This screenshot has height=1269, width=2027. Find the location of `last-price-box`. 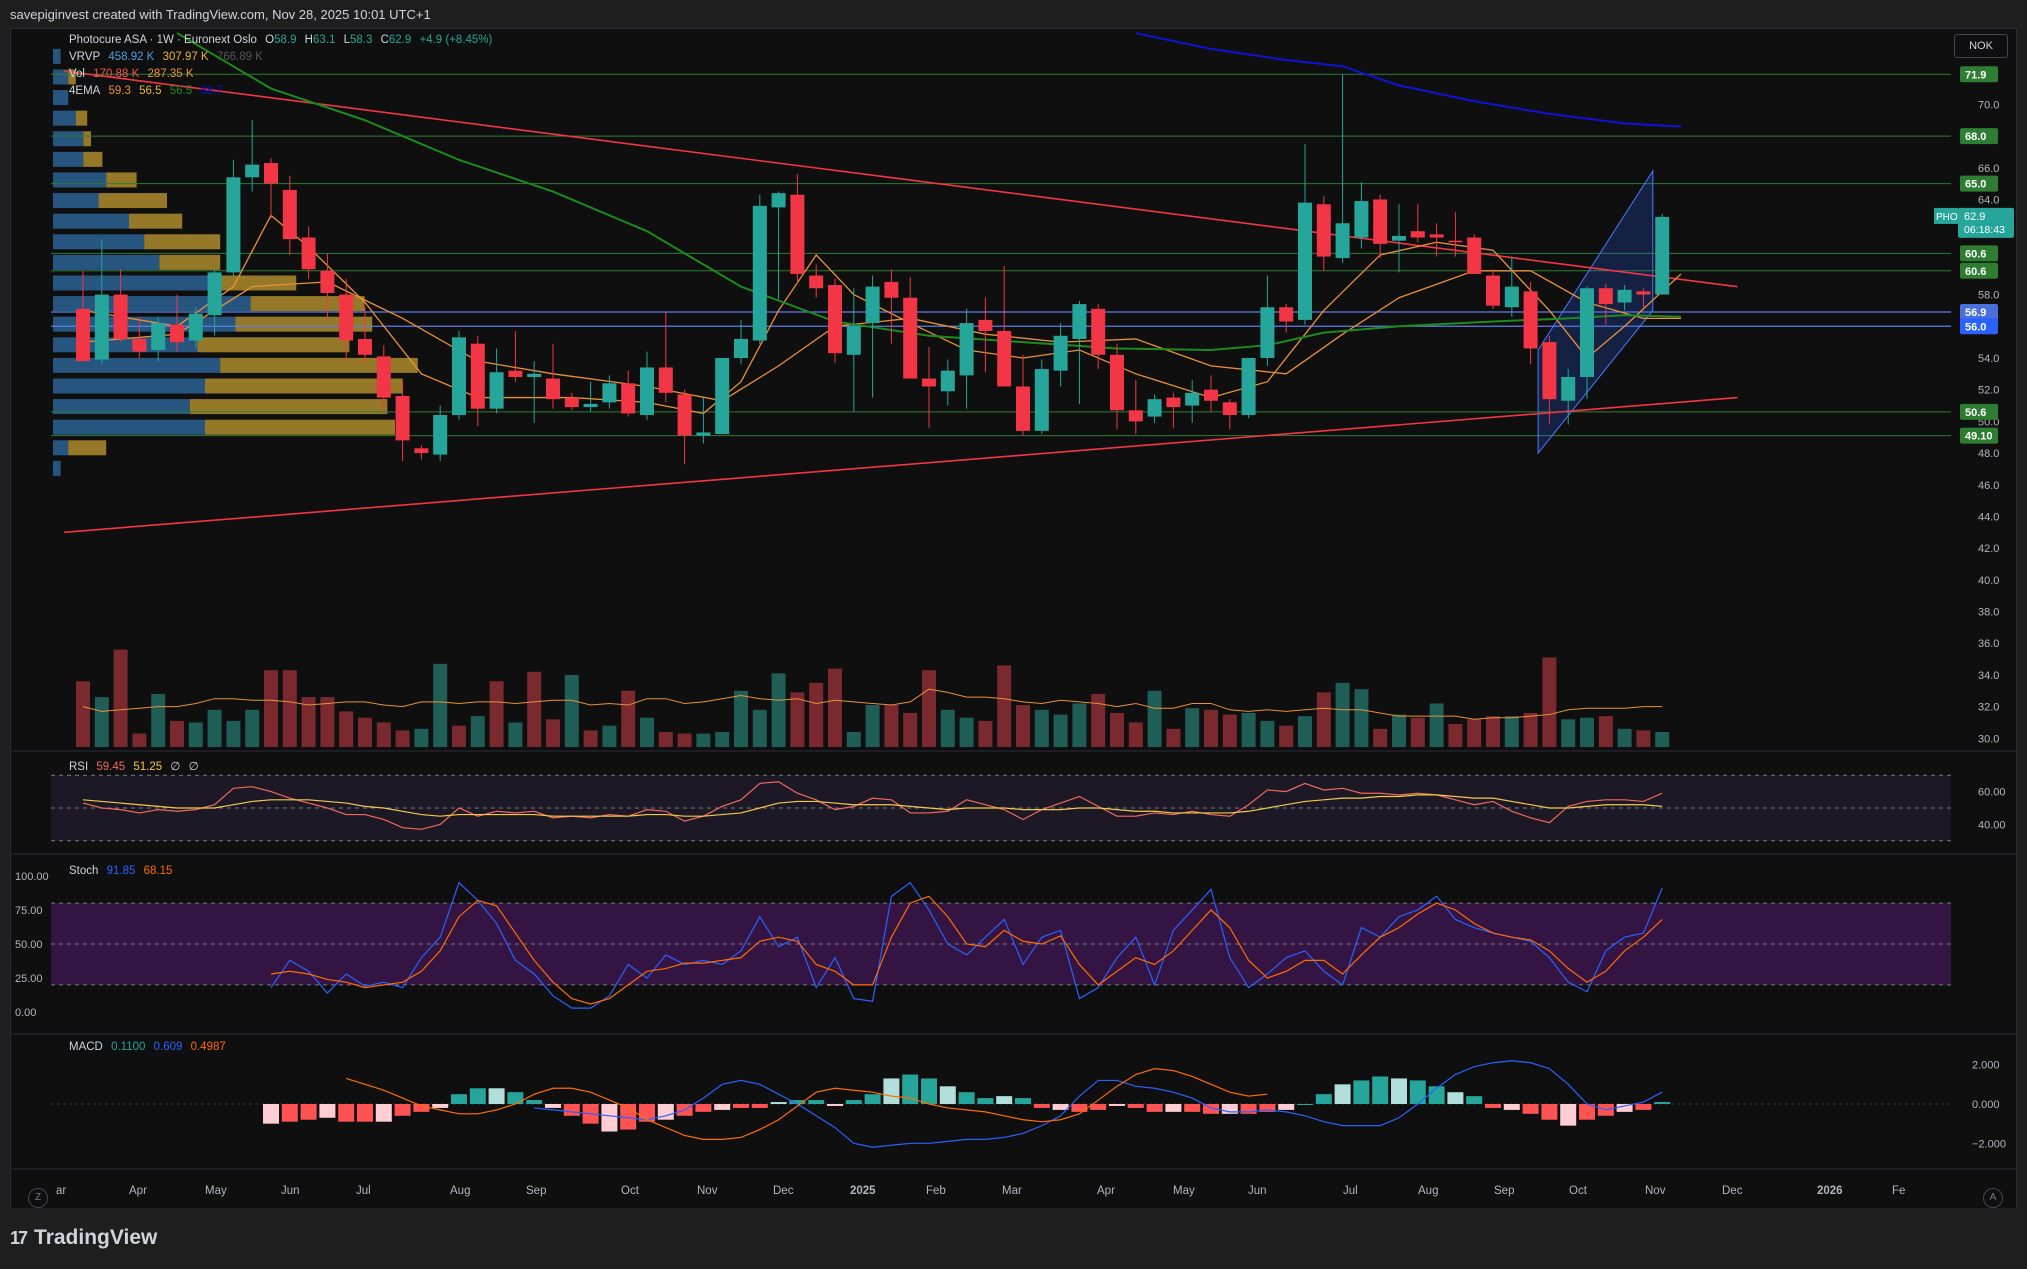

last-price-box is located at coordinates (1986, 222).